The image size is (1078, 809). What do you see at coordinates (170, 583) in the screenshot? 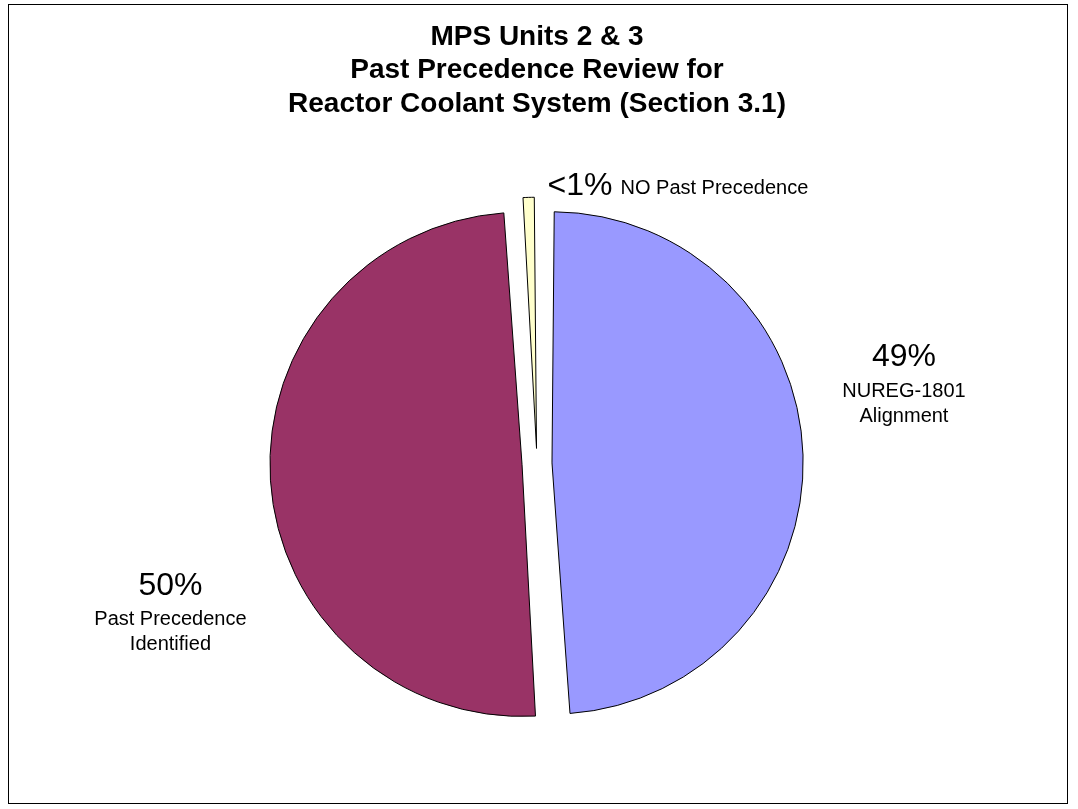
I see `data-label: 50%` at bounding box center [170, 583].